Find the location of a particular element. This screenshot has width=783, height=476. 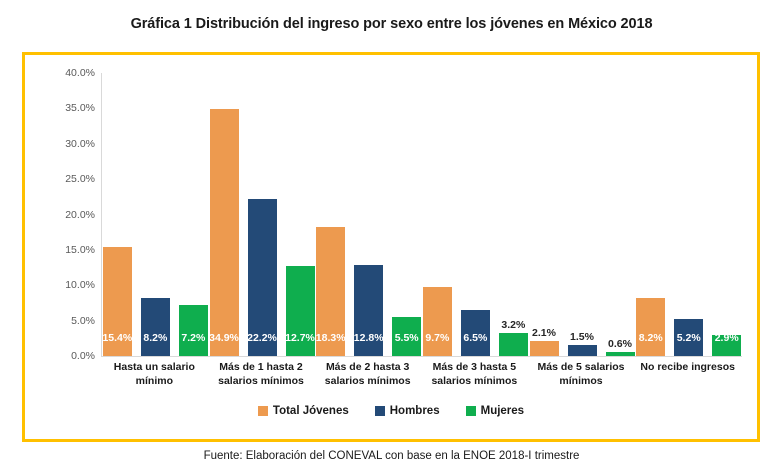

bar: 22.2% is located at coordinates (262, 277).